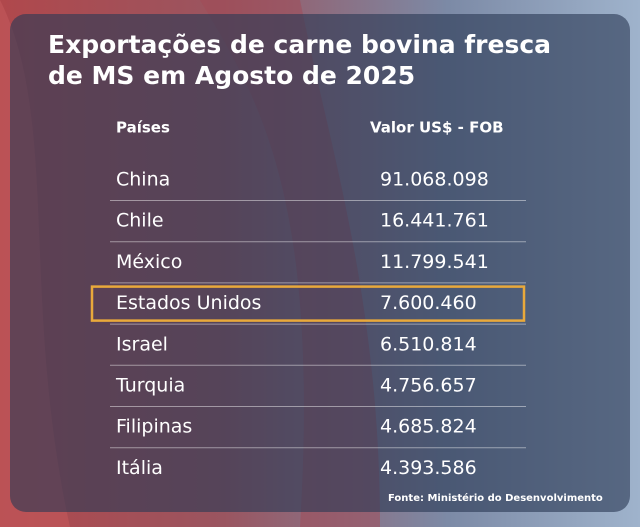  I want to click on country: Itália, so click(139, 468).